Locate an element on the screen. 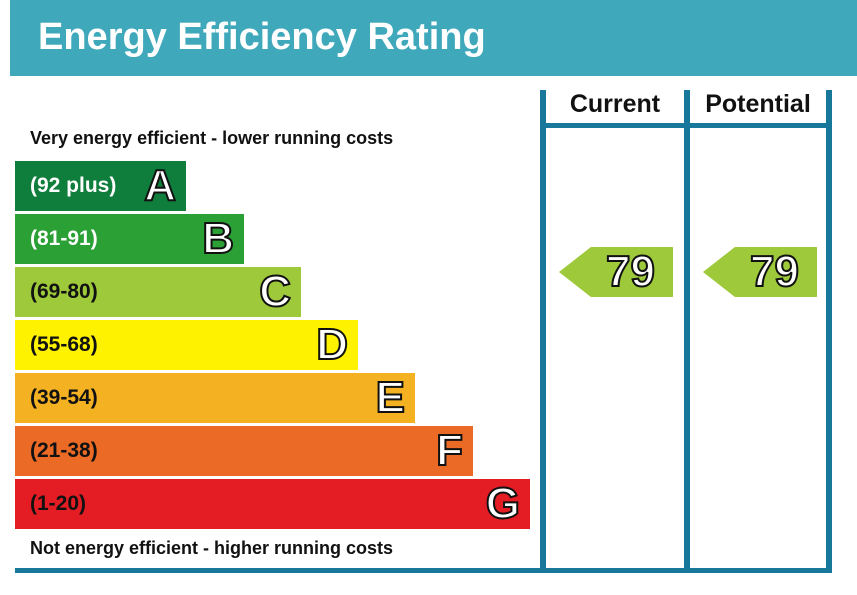  title-banner is located at coordinates (433, 38).